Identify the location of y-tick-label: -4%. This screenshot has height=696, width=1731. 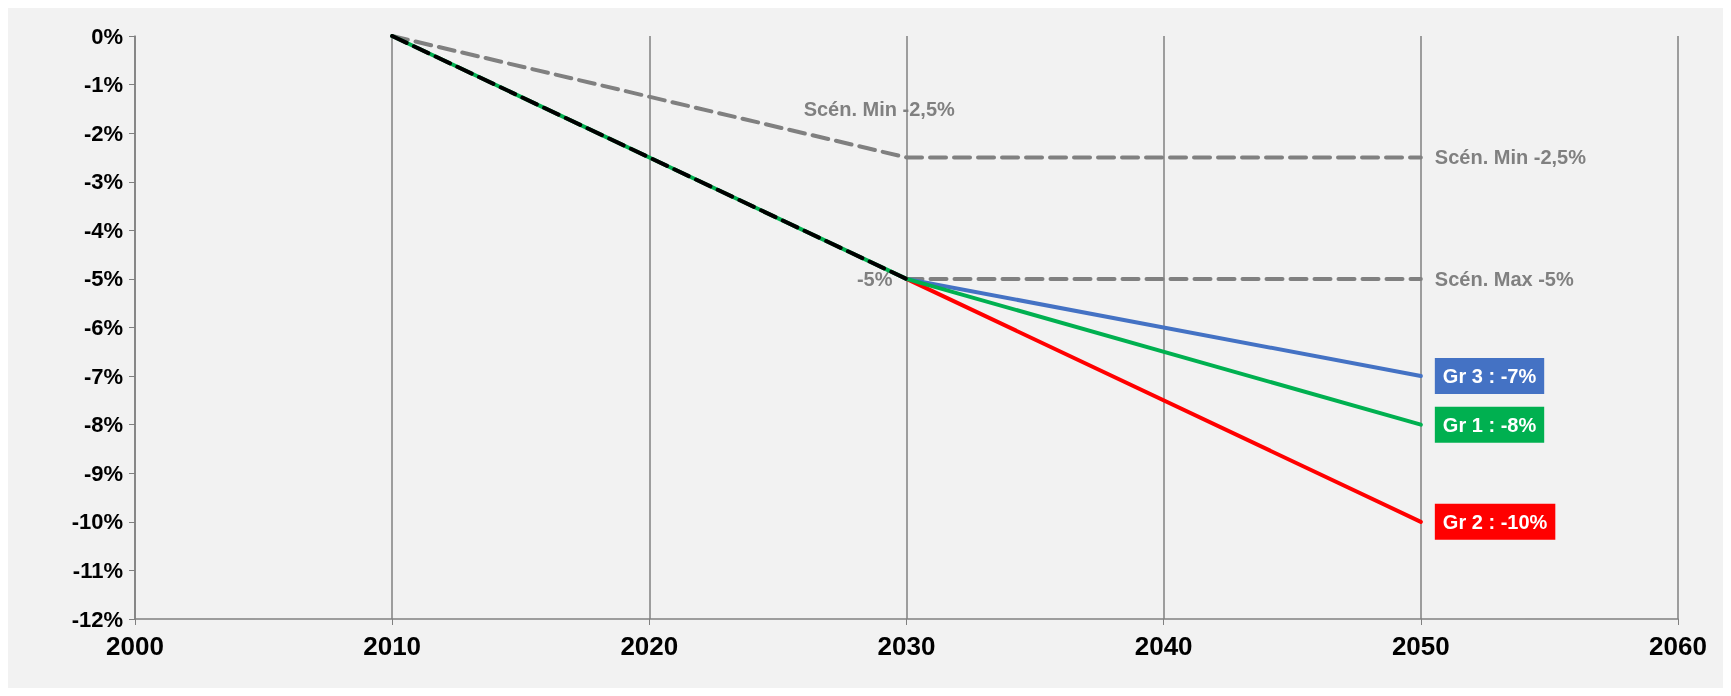
(103, 230).